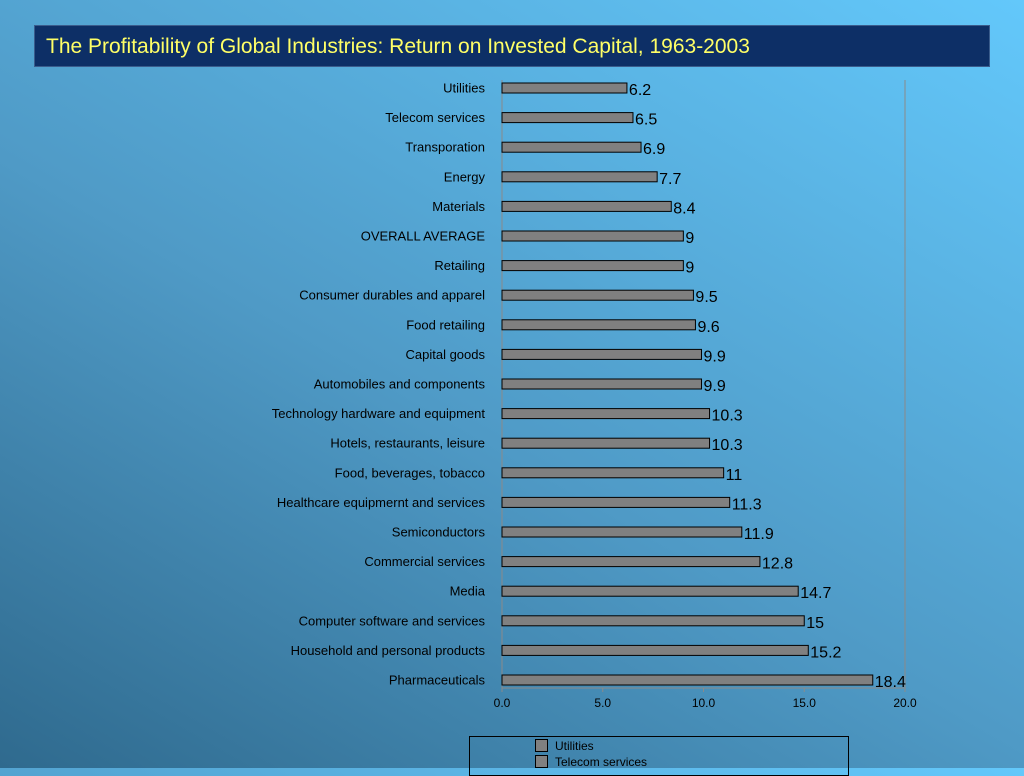 This screenshot has width=1024, height=776. What do you see at coordinates (646, 120) in the screenshot?
I see `data-label: 6.5` at bounding box center [646, 120].